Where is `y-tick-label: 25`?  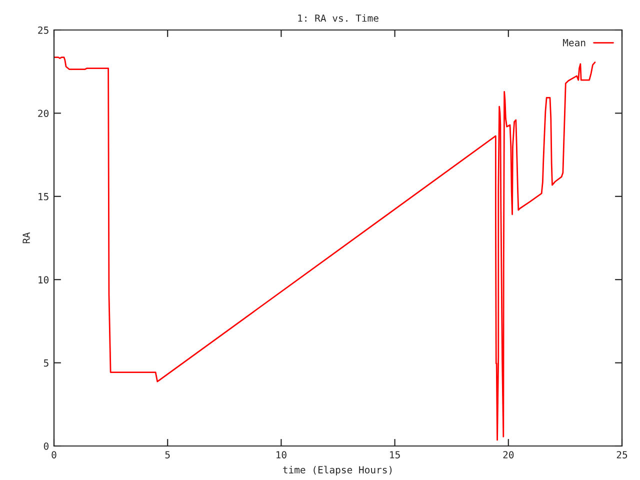
y-tick-label: 25 is located at coordinates (43, 30).